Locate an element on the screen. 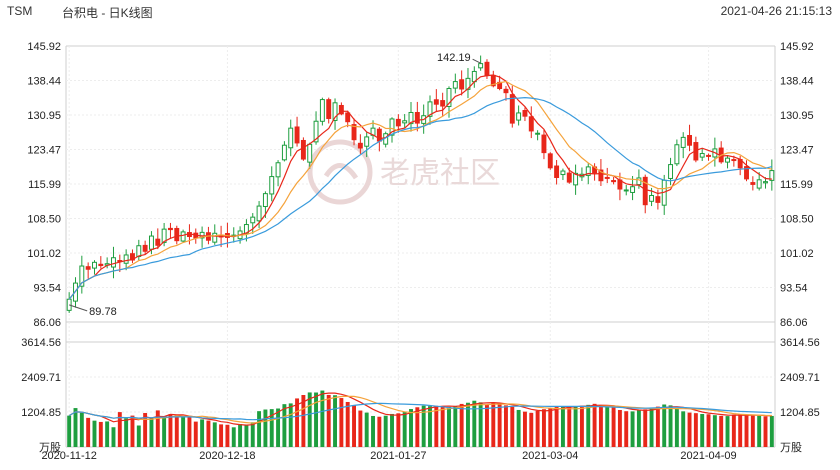 Image resolution: width=840 pixels, height=470 pixels. price-tick-label-right: 123.47 is located at coordinates (797, 151).